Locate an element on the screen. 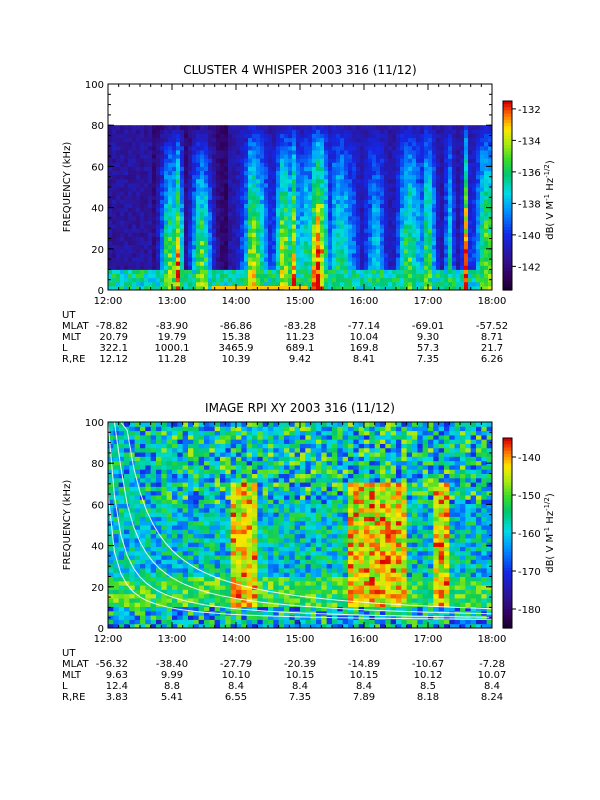  y-tick-label: 100 is located at coordinates (94, 85).